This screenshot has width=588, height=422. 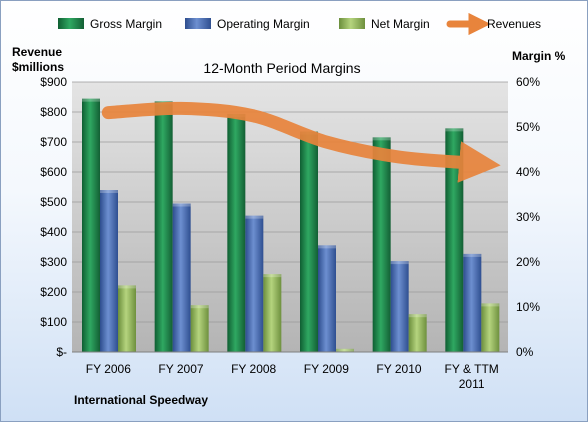 I want to click on revenues-series-line, so click(x=301, y=142).